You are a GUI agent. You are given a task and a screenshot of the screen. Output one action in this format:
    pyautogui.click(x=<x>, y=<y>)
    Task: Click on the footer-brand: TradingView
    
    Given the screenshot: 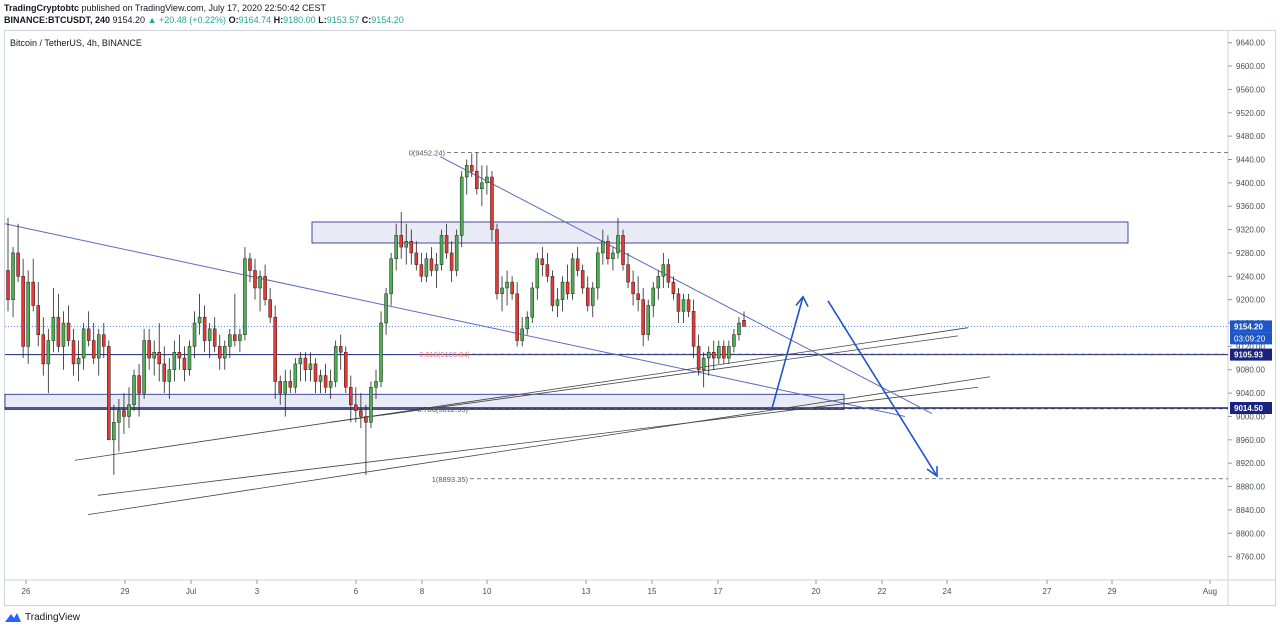 What is the action you would take?
    pyautogui.click(x=42, y=617)
    